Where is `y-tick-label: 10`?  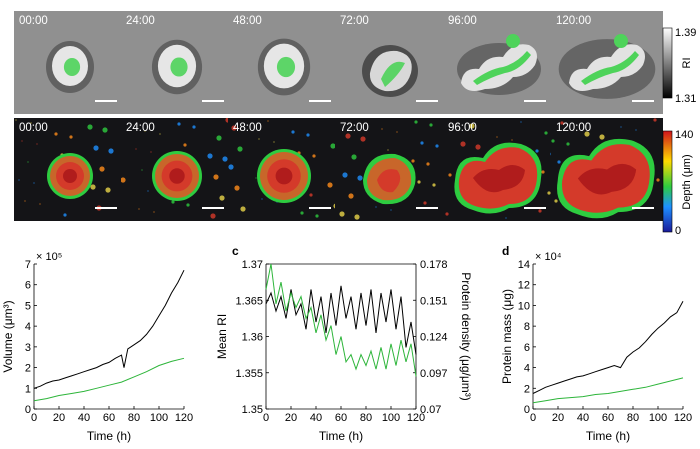
y-tick-label: 10 is located at coordinates (524, 306).